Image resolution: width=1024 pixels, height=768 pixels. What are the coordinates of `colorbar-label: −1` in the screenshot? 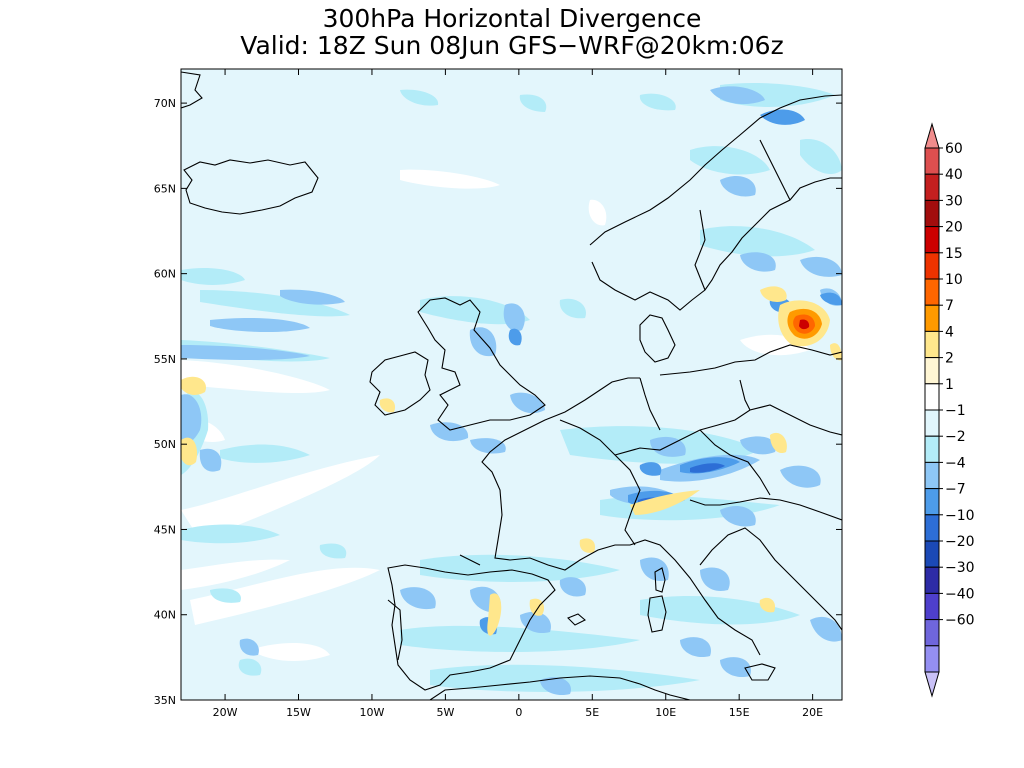 It's located at (955, 411).